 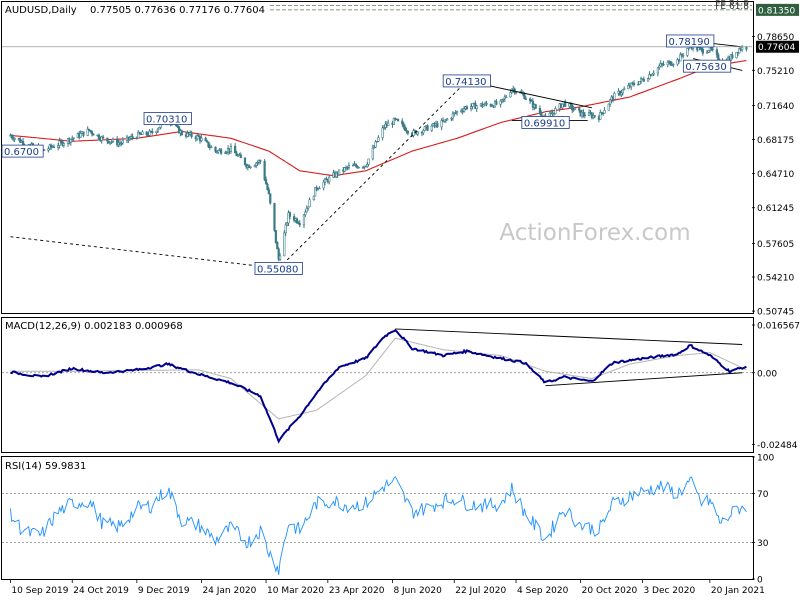 What do you see at coordinates (732, 7) in the screenshot?
I see `fib-line-label: FE 61.8` at bounding box center [732, 7].